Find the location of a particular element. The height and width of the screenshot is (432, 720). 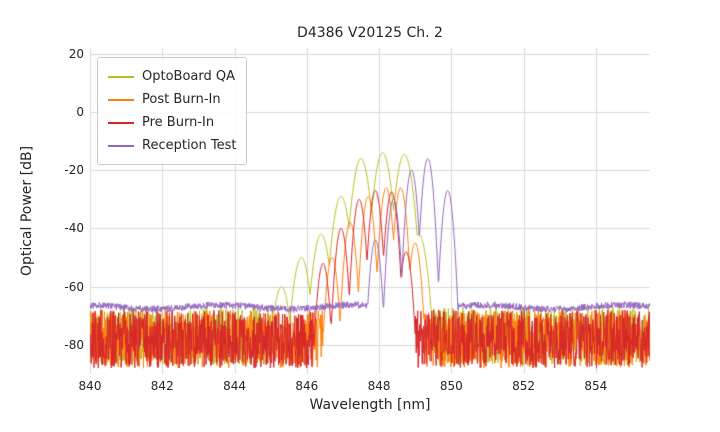

y-tick-label: 20 is located at coordinates (76, 53).